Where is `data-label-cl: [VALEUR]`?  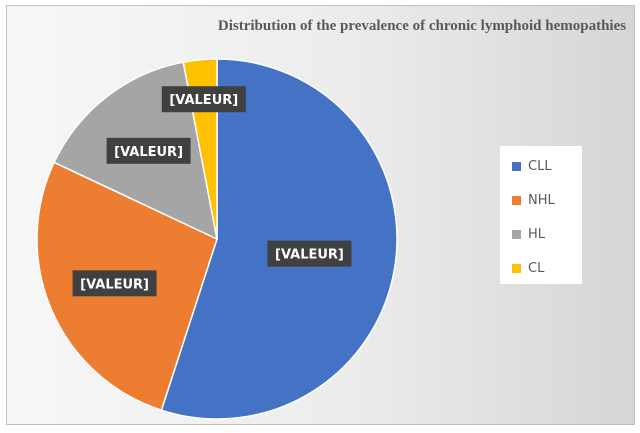 data-label-cl: [VALEUR] is located at coordinates (203, 99).